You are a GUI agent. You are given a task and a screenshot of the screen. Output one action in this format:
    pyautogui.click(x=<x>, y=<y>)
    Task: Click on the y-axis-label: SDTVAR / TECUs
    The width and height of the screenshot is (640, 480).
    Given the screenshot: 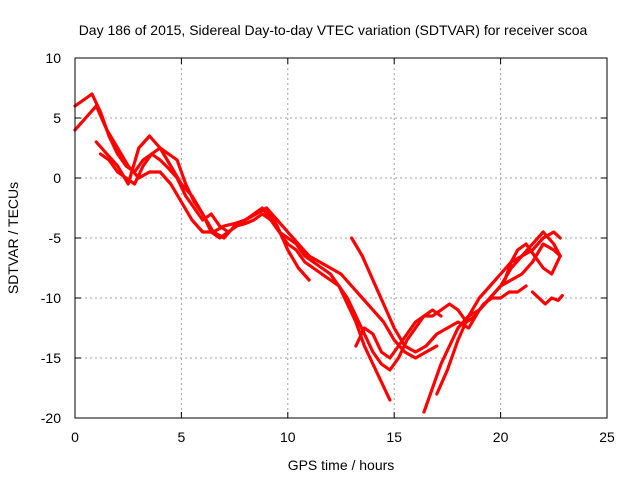 What is the action you would take?
    pyautogui.click(x=13, y=238)
    